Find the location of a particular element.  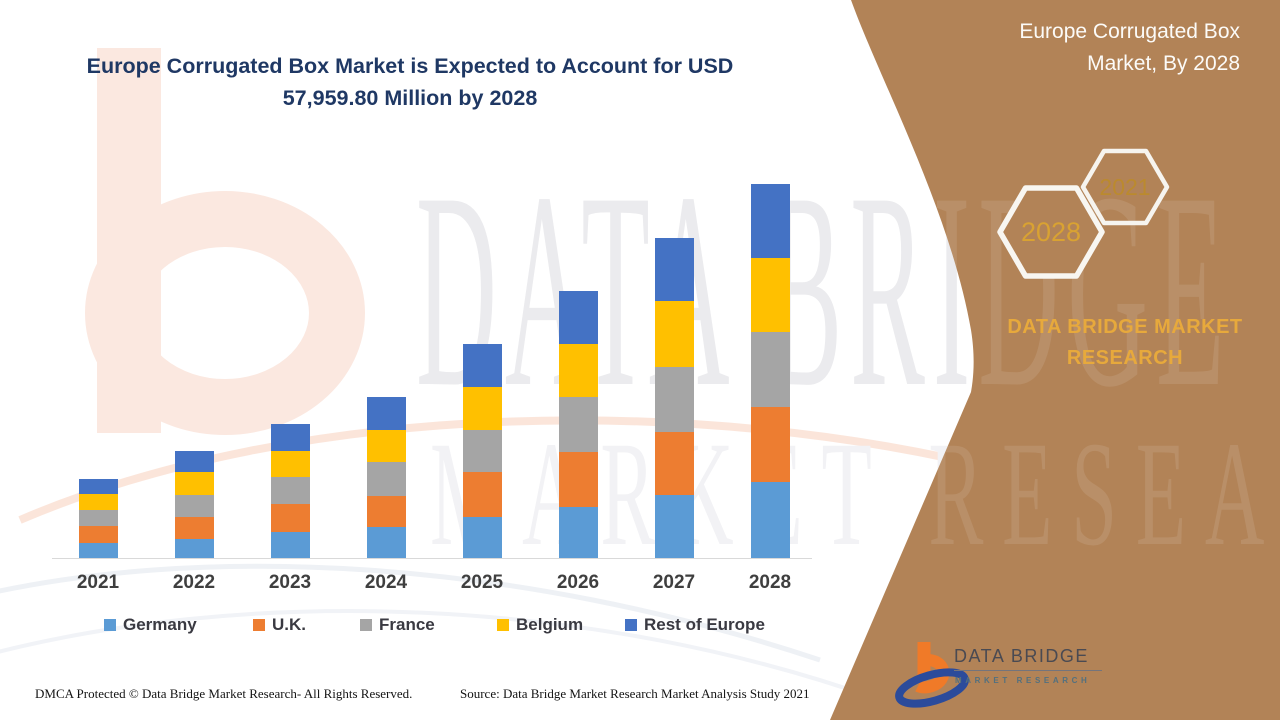

hexagon-2028-label: 2028 is located at coordinates (1051, 232).